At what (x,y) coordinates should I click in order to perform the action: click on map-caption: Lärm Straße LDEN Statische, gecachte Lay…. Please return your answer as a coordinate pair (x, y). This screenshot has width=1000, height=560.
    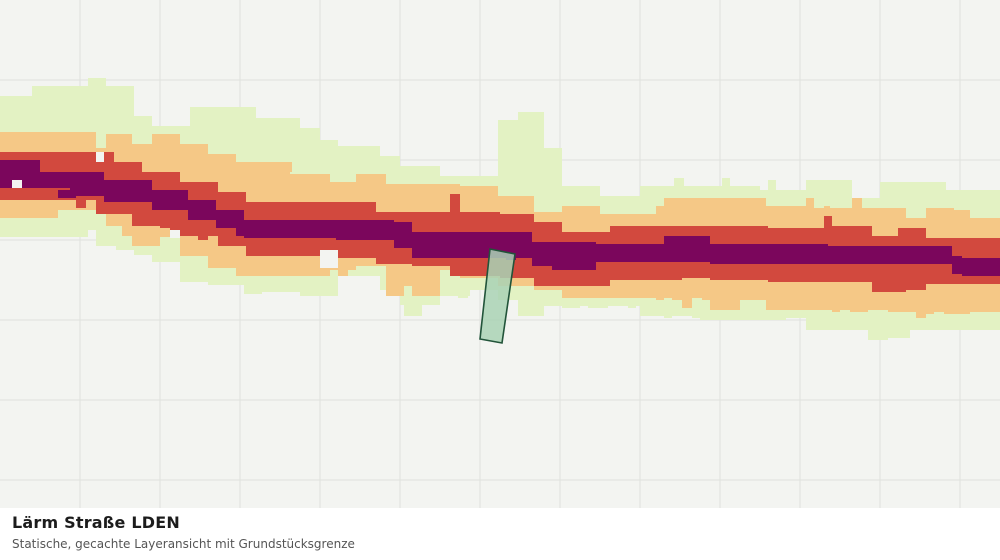
    Looking at the image, I should click on (500, 534).